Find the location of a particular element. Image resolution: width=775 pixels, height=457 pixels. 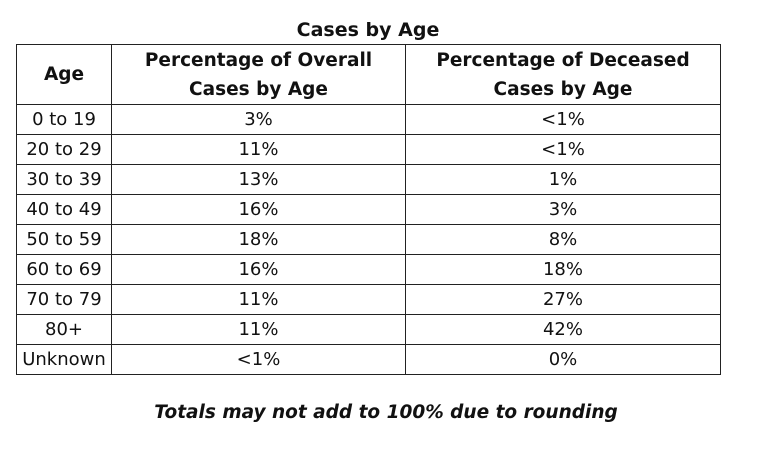

deceased-cell: 42% is located at coordinates (563, 329).